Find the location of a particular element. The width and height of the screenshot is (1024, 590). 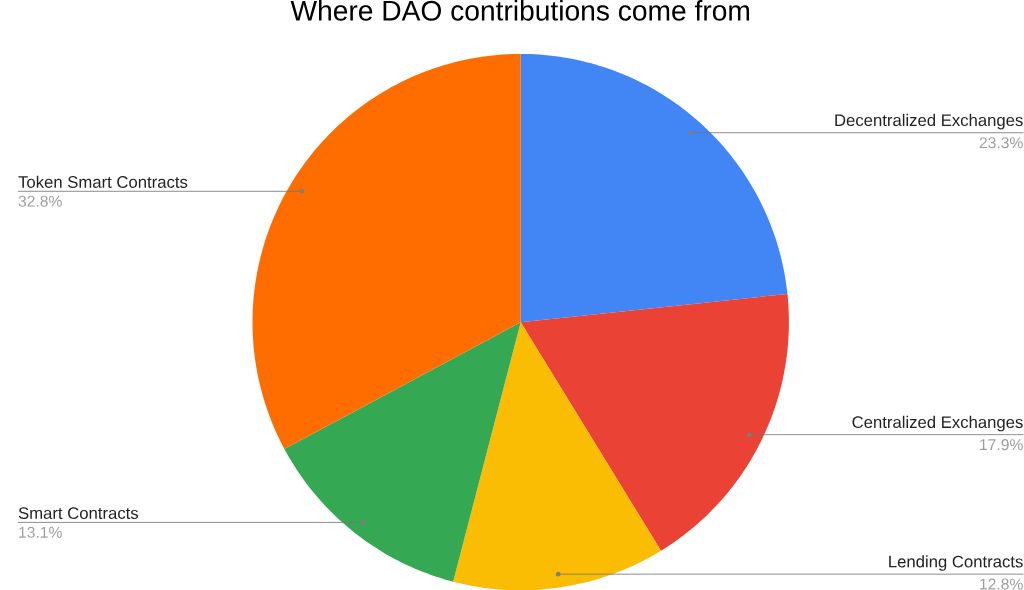

data-label: 12.8% is located at coordinates (1001, 584).